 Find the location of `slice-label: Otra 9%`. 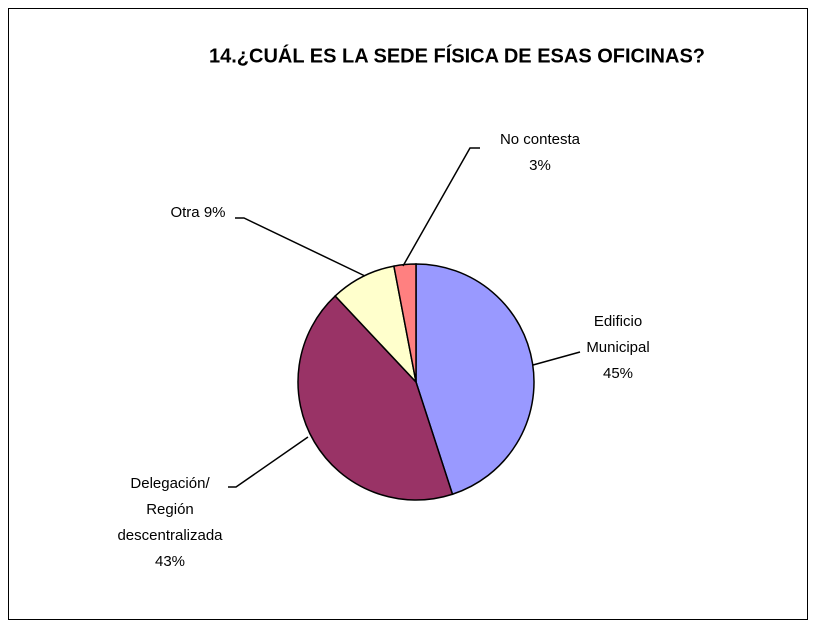

slice-label: Otra 9% is located at coordinates (198, 213).